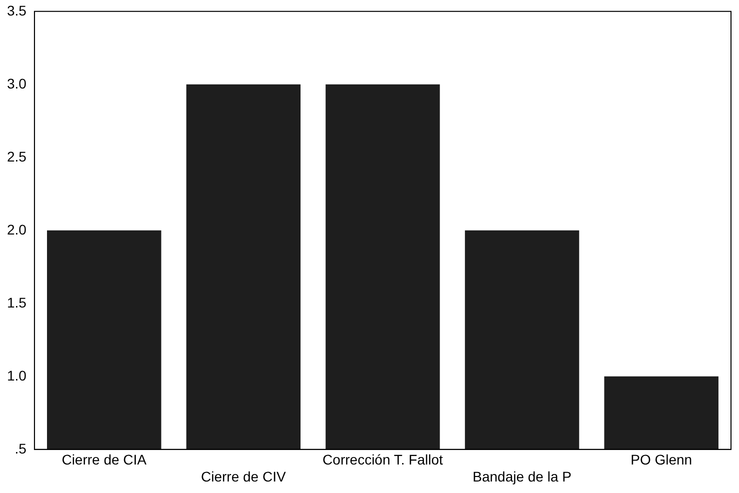 The height and width of the screenshot is (493, 739). What do you see at coordinates (383, 460) in the screenshot?
I see `x-tick-label: Corrección T. Fallot` at bounding box center [383, 460].